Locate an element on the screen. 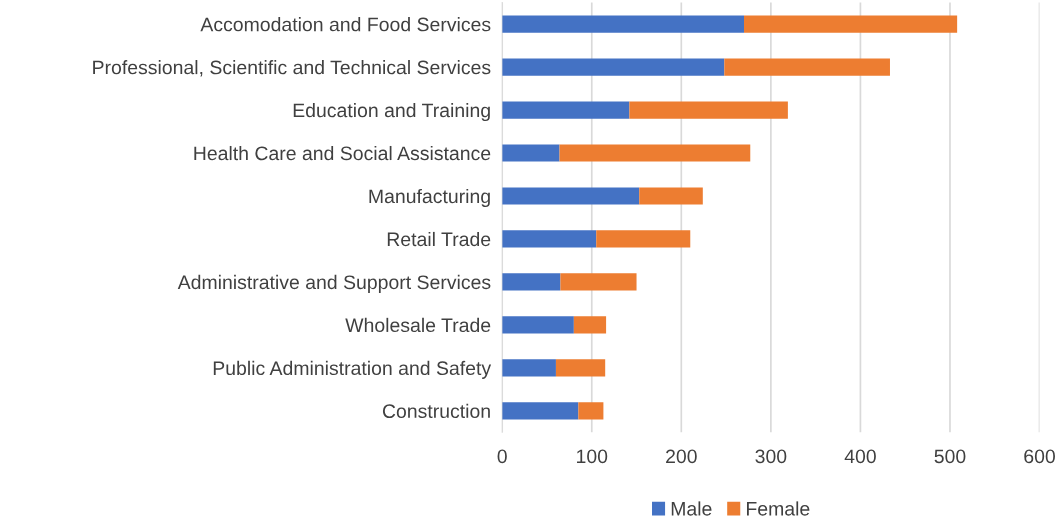 Image resolution: width=1064 pixels, height=524 pixels. x-tick-label: 600 is located at coordinates (1039, 456).